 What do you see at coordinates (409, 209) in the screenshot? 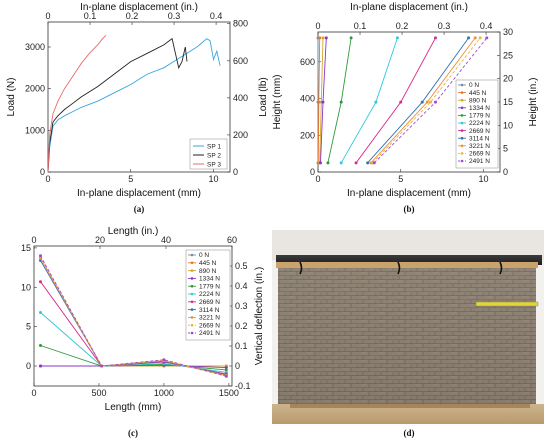
I see `panel-b-caption: (b)` at bounding box center [409, 209].